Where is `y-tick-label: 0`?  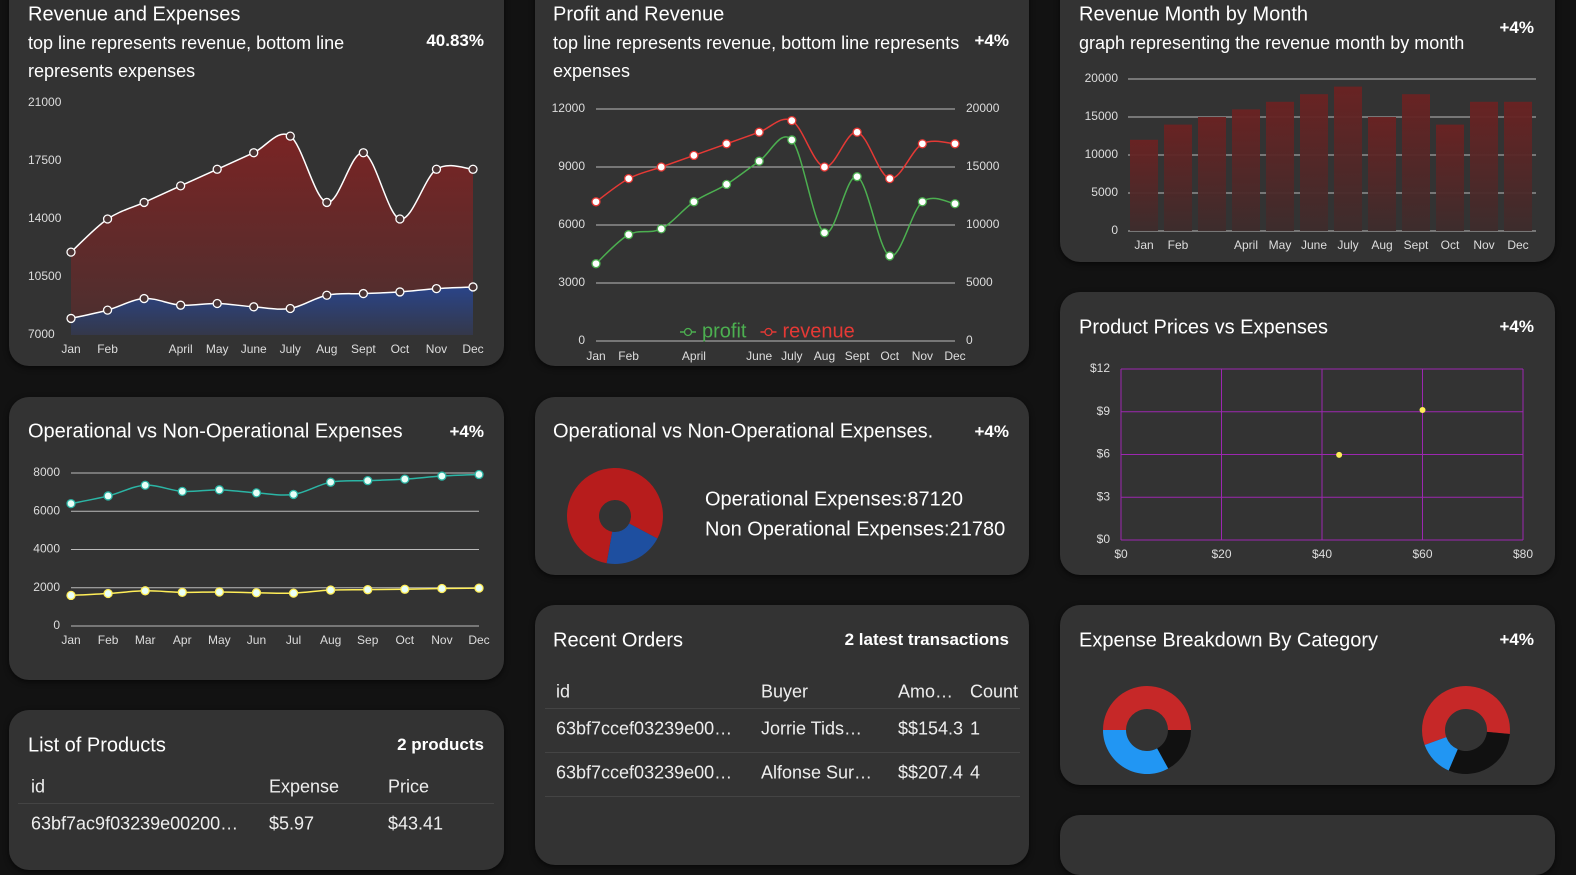
y-tick-label: 0 is located at coordinates (581, 340).